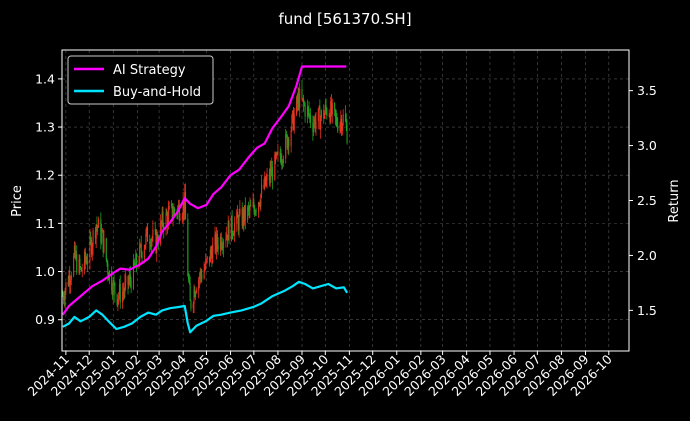 The height and width of the screenshot is (421, 690). I want to click on y-tick-label-right: 2.5, so click(647, 200).